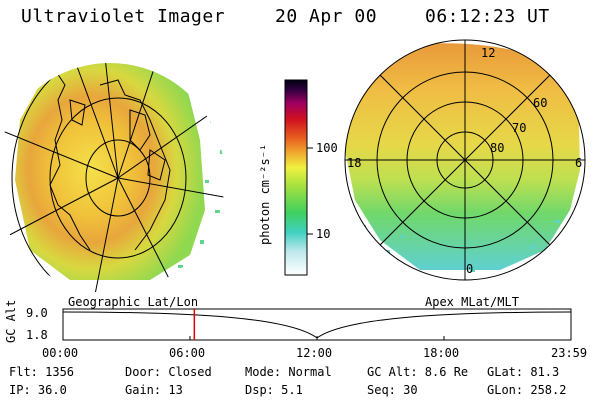 Image resolution: width=600 pixels, height=400 pixels. I want to click on right-panel-caption: Apex MLat/MLT, so click(472, 302).